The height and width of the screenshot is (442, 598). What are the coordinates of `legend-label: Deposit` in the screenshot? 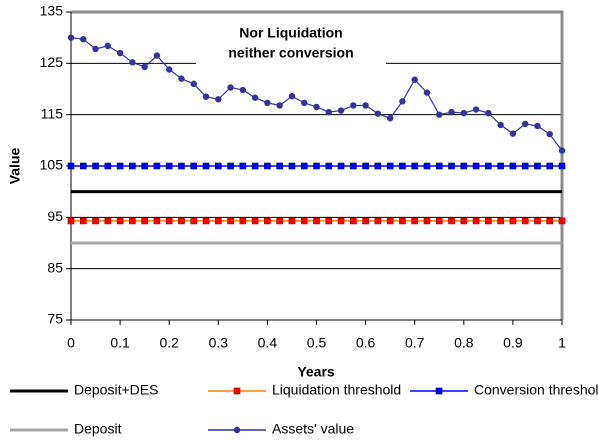 It's located at (98, 429).